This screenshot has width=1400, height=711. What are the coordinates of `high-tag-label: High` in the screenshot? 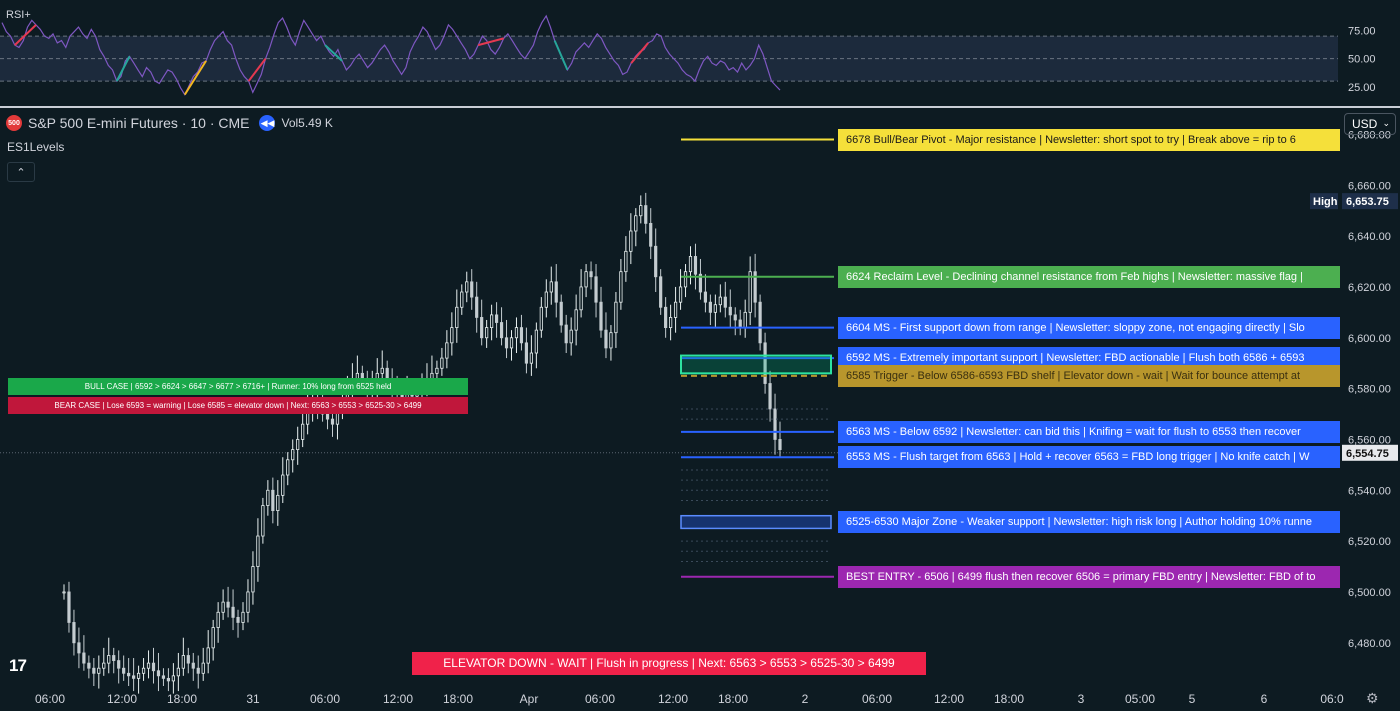 It's located at (1325, 202).